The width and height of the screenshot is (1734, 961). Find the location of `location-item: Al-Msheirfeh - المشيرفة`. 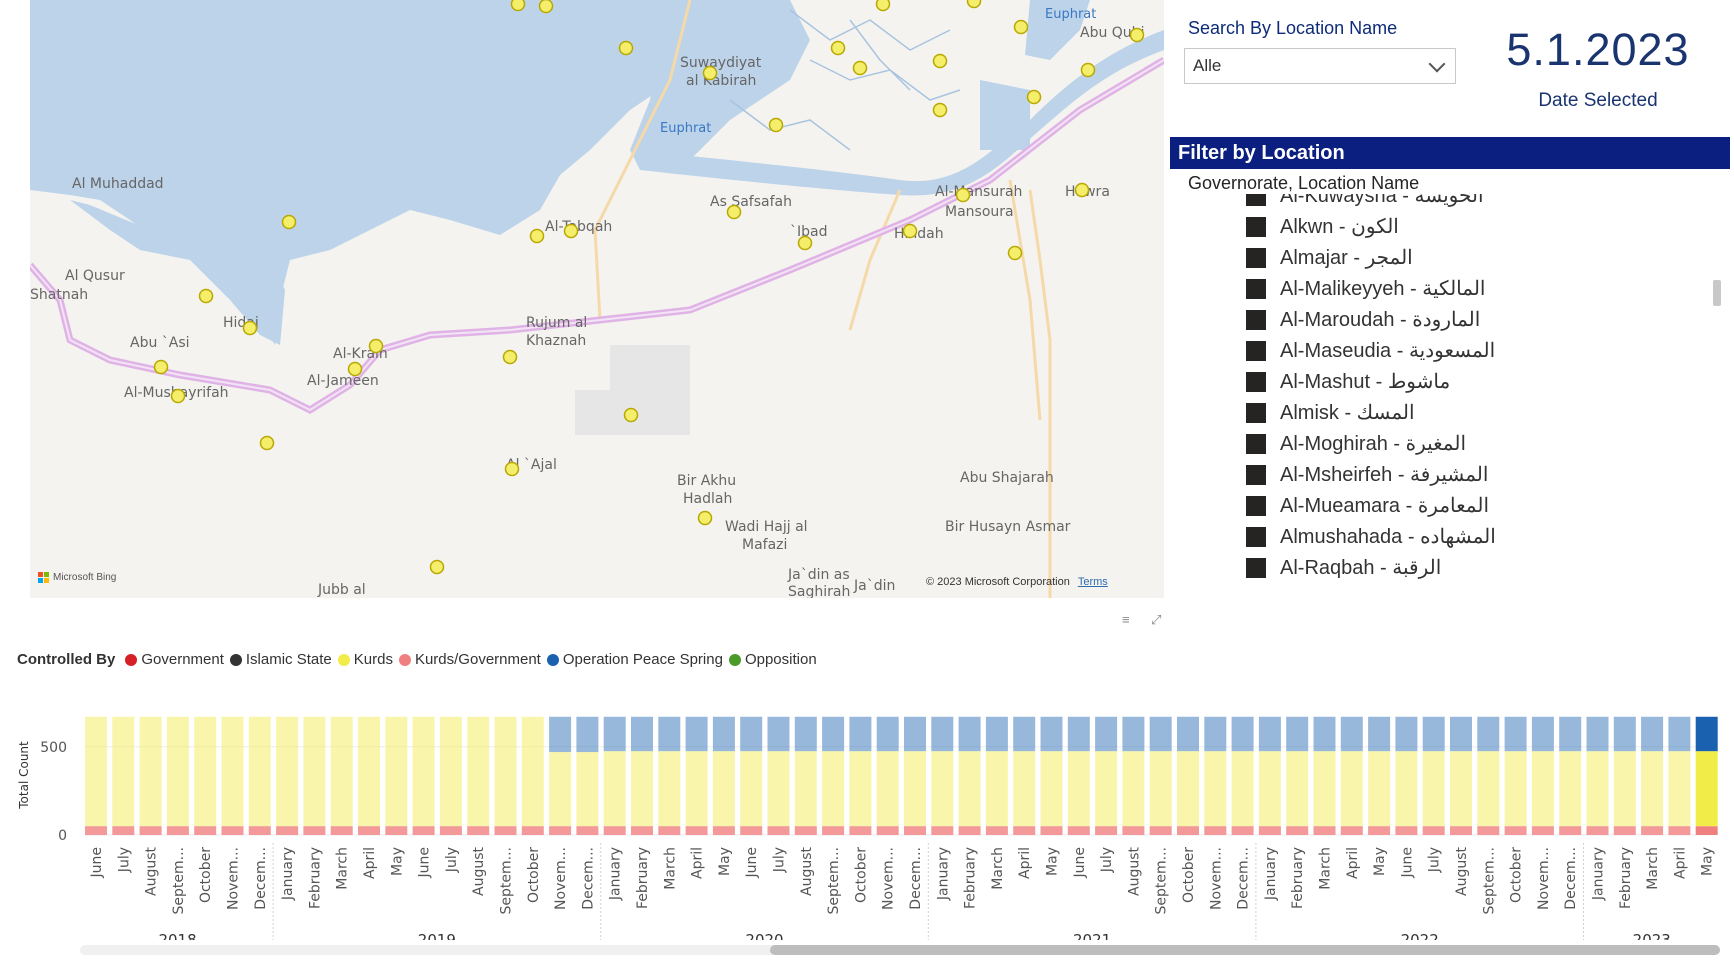

location-item: Al-Msheirfeh - المشيرفة is located at coordinates (1476, 474).